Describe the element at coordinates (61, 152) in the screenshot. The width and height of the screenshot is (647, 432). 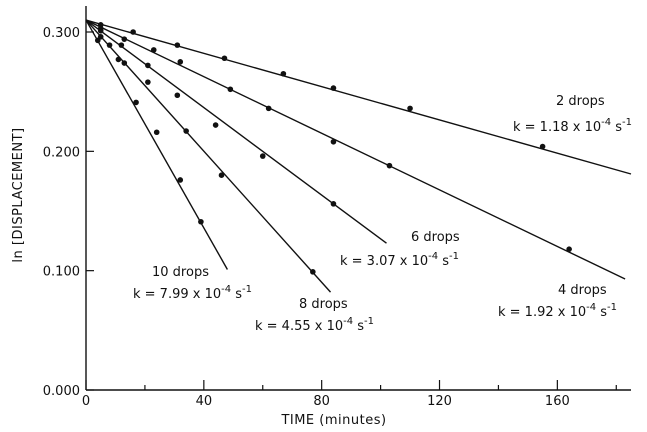
I see `y-tick-label: 0.200` at that location.